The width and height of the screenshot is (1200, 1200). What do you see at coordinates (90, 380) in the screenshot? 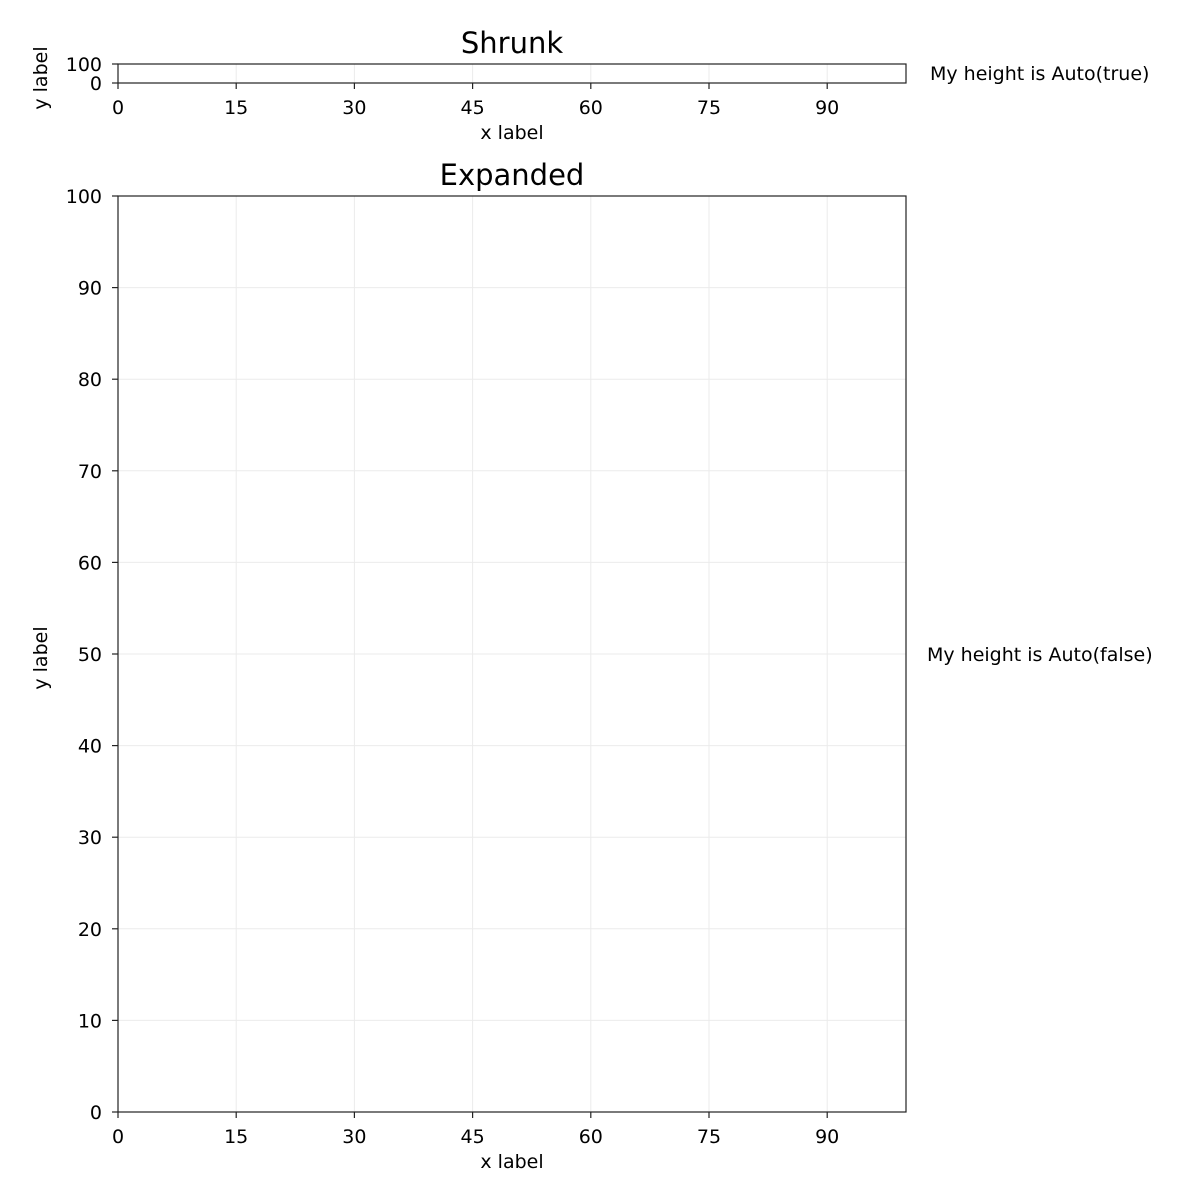
I see `y-tick-label: 80` at bounding box center [90, 380].